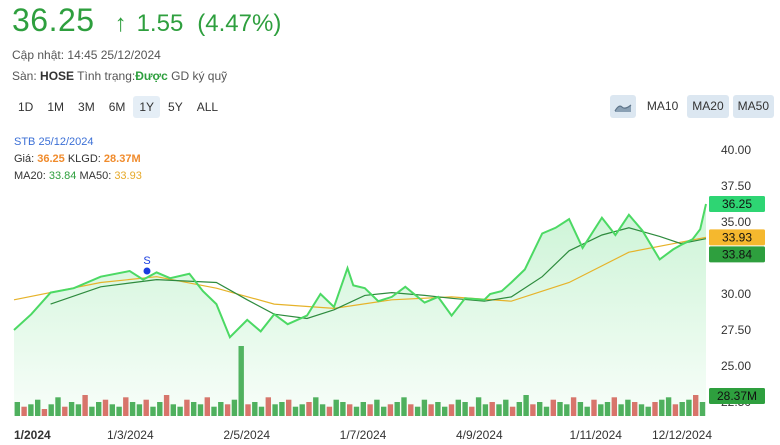 The image size is (780, 445). I want to click on exchange-value: HOSE, so click(57, 76).